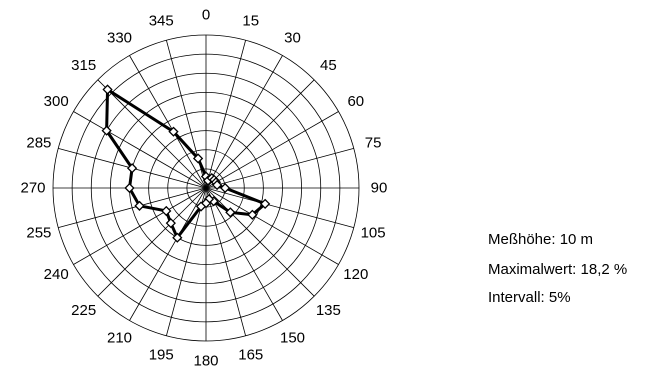 Image resolution: width=655 pixels, height=378 pixels. I want to click on direction-tick-label: 240, so click(56, 274).